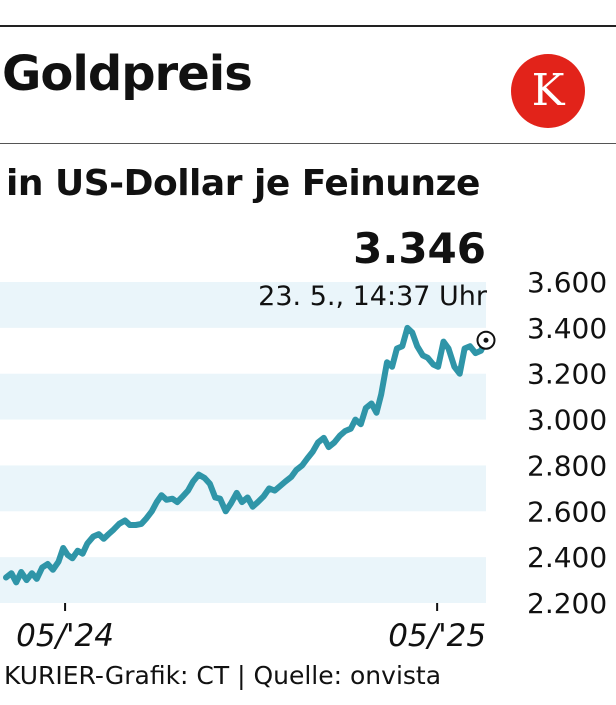  I want to click on y-tick-label: 3.200, so click(567, 374).